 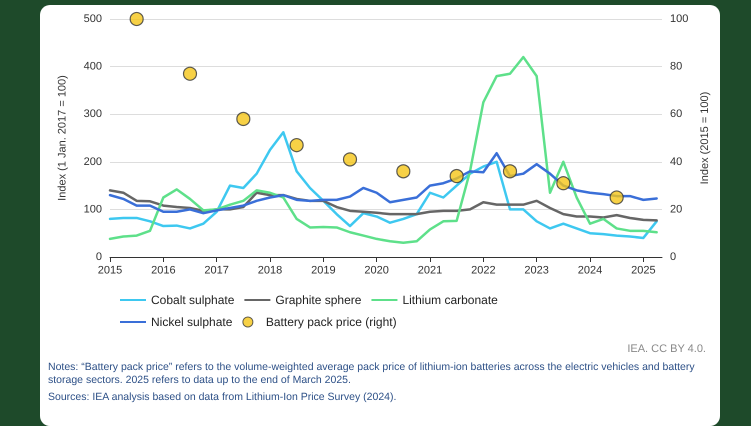 I want to click on x-tick-label: 2015, so click(x=110, y=270).